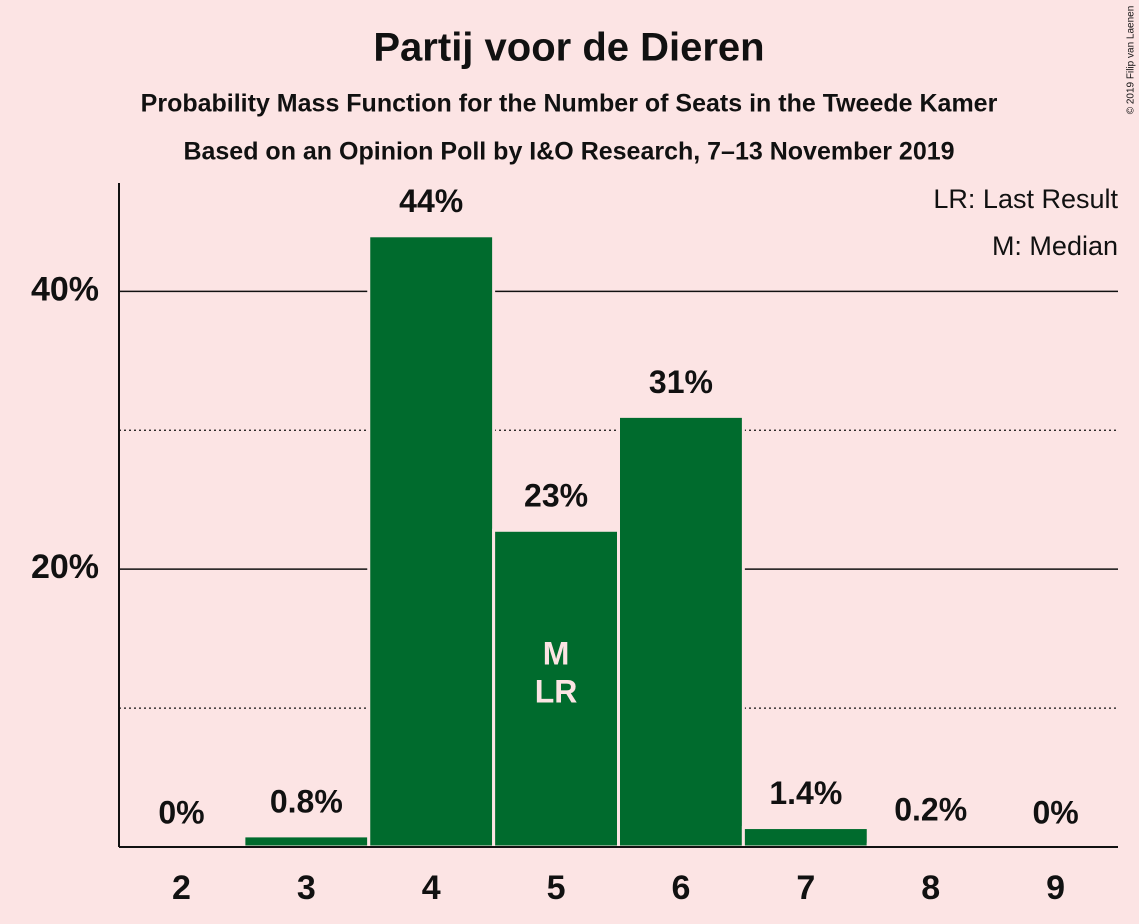 The image size is (1139, 924). What do you see at coordinates (568, 48) in the screenshot?
I see `chart-title: Partij voor de Dieren` at bounding box center [568, 48].